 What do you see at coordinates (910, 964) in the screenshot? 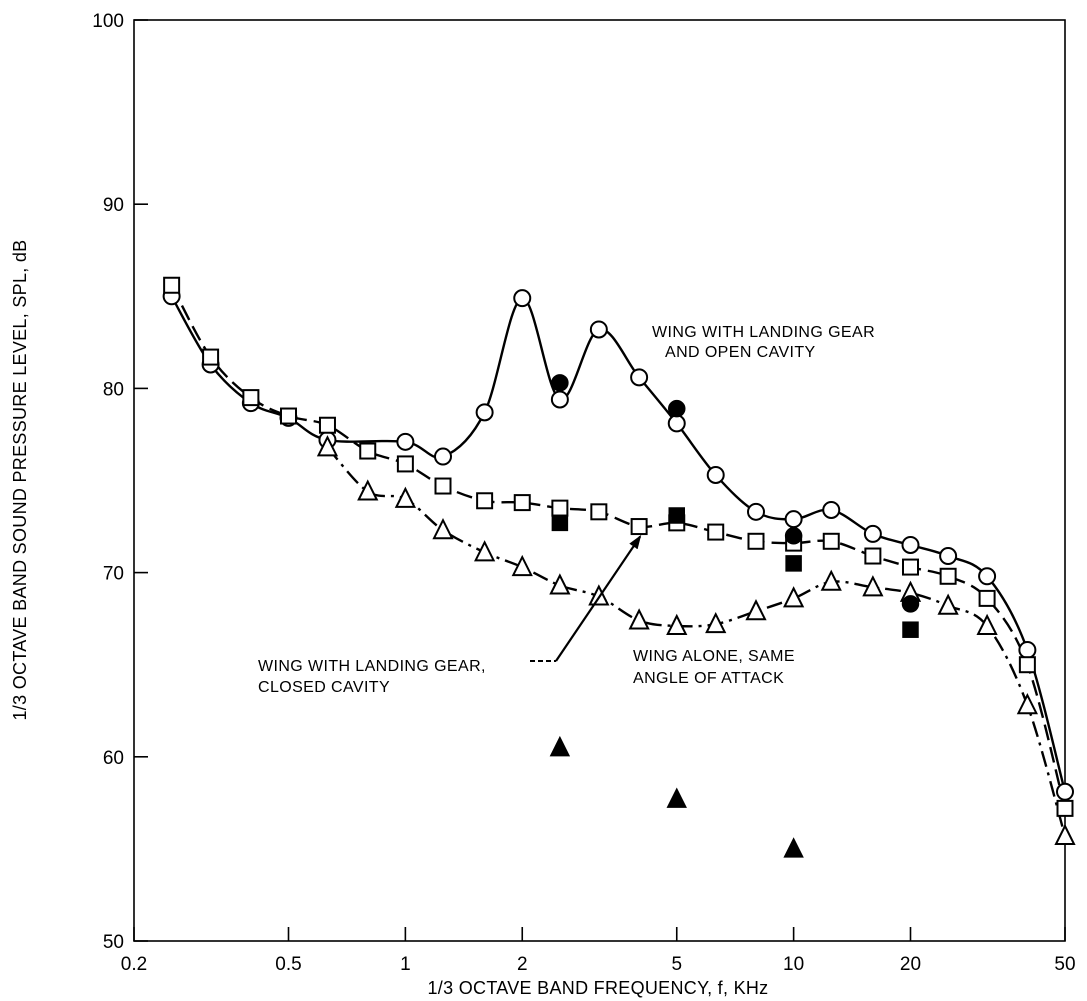
I see `x-tick-label: 20` at bounding box center [910, 964].